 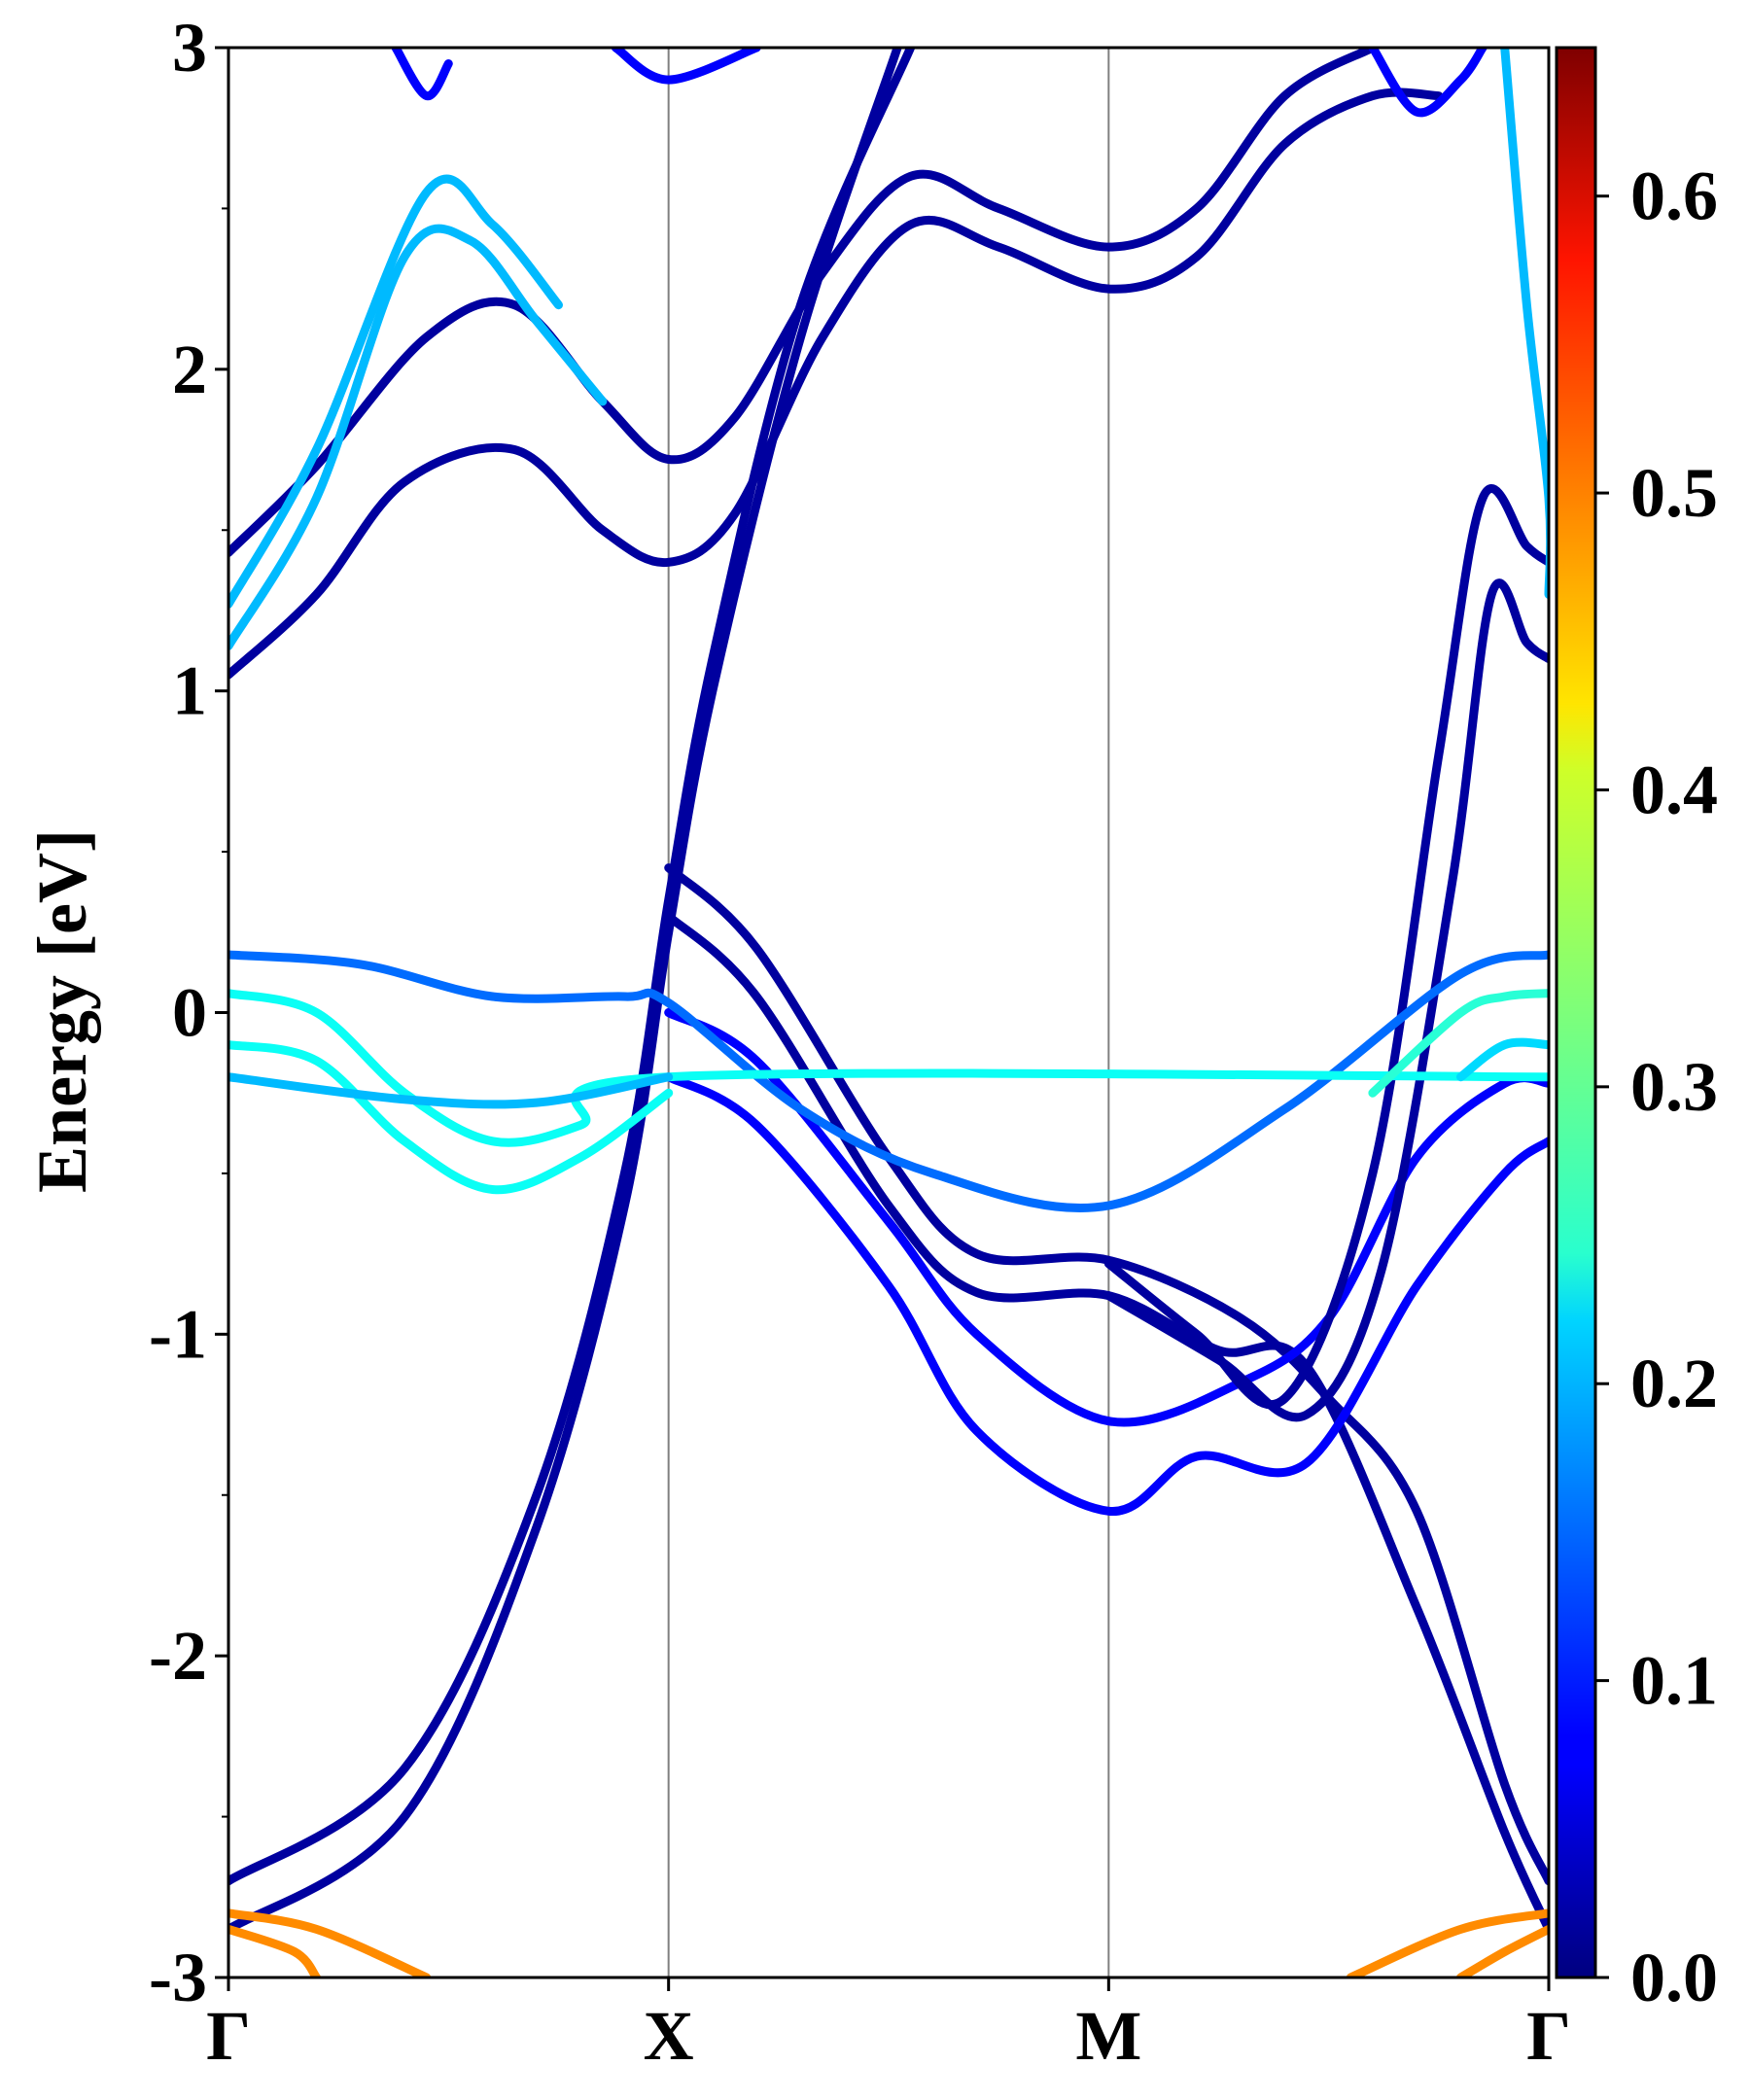 What do you see at coordinates (189, 48) in the screenshot?
I see `y-tick-label-0: 3` at bounding box center [189, 48].